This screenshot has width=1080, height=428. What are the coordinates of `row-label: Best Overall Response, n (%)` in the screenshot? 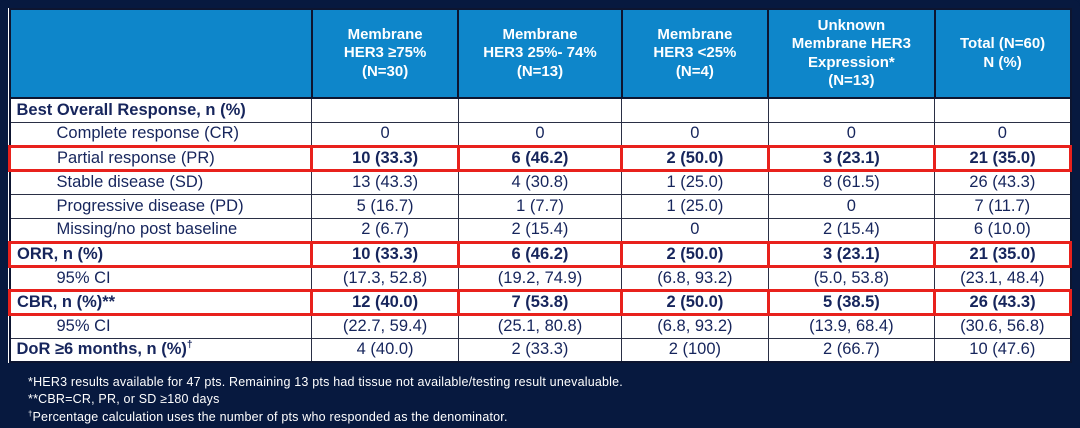 It's located at (160, 110).